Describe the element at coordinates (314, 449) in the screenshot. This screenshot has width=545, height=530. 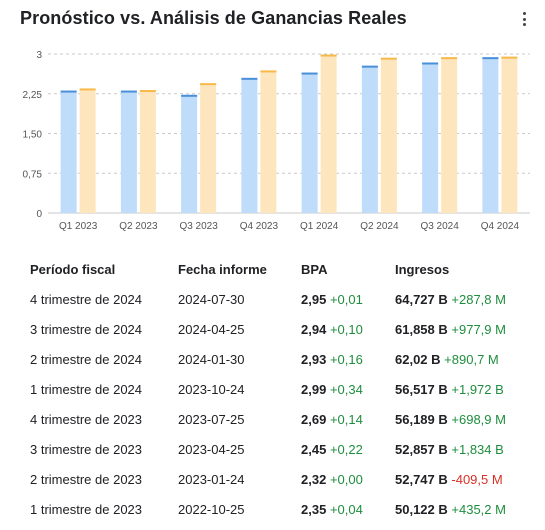
I see `eps-value: 2,45` at that location.